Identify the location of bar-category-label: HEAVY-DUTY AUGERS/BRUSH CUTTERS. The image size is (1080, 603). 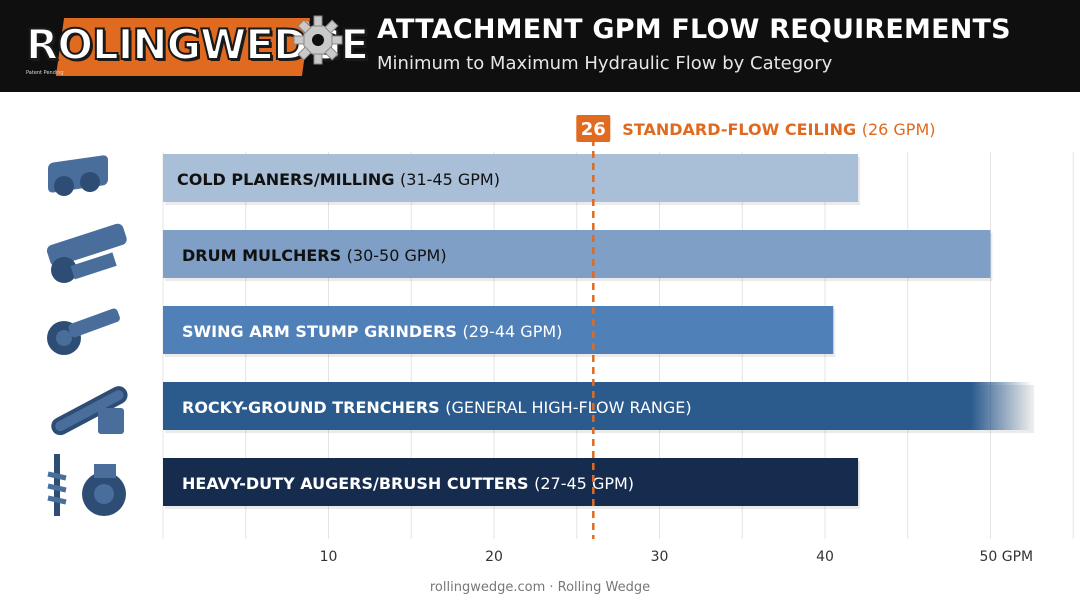
(358, 483).